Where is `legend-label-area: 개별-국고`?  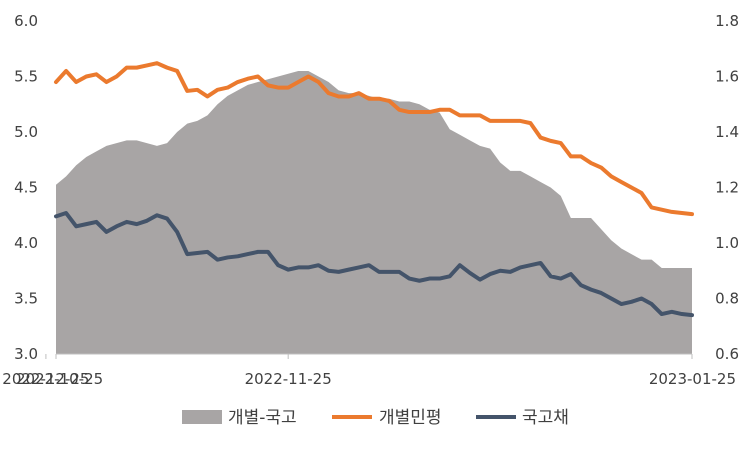 legend-label-area: 개별-국고 is located at coordinates (262, 418).